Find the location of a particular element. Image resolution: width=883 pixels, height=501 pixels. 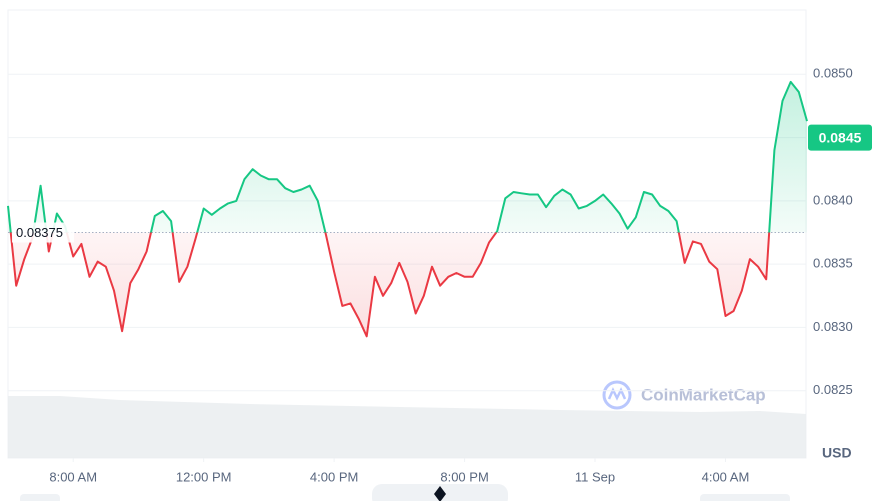

x-tick-label: 11 Sep is located at coordinates (595, 476).